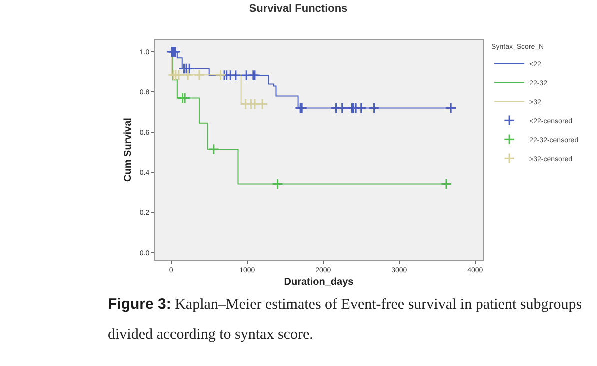 The image size is (597, 366). Describe the element at coordinates (128, 150) in the screenshot. I see `y-axis-title: Cum Survival` at that location.